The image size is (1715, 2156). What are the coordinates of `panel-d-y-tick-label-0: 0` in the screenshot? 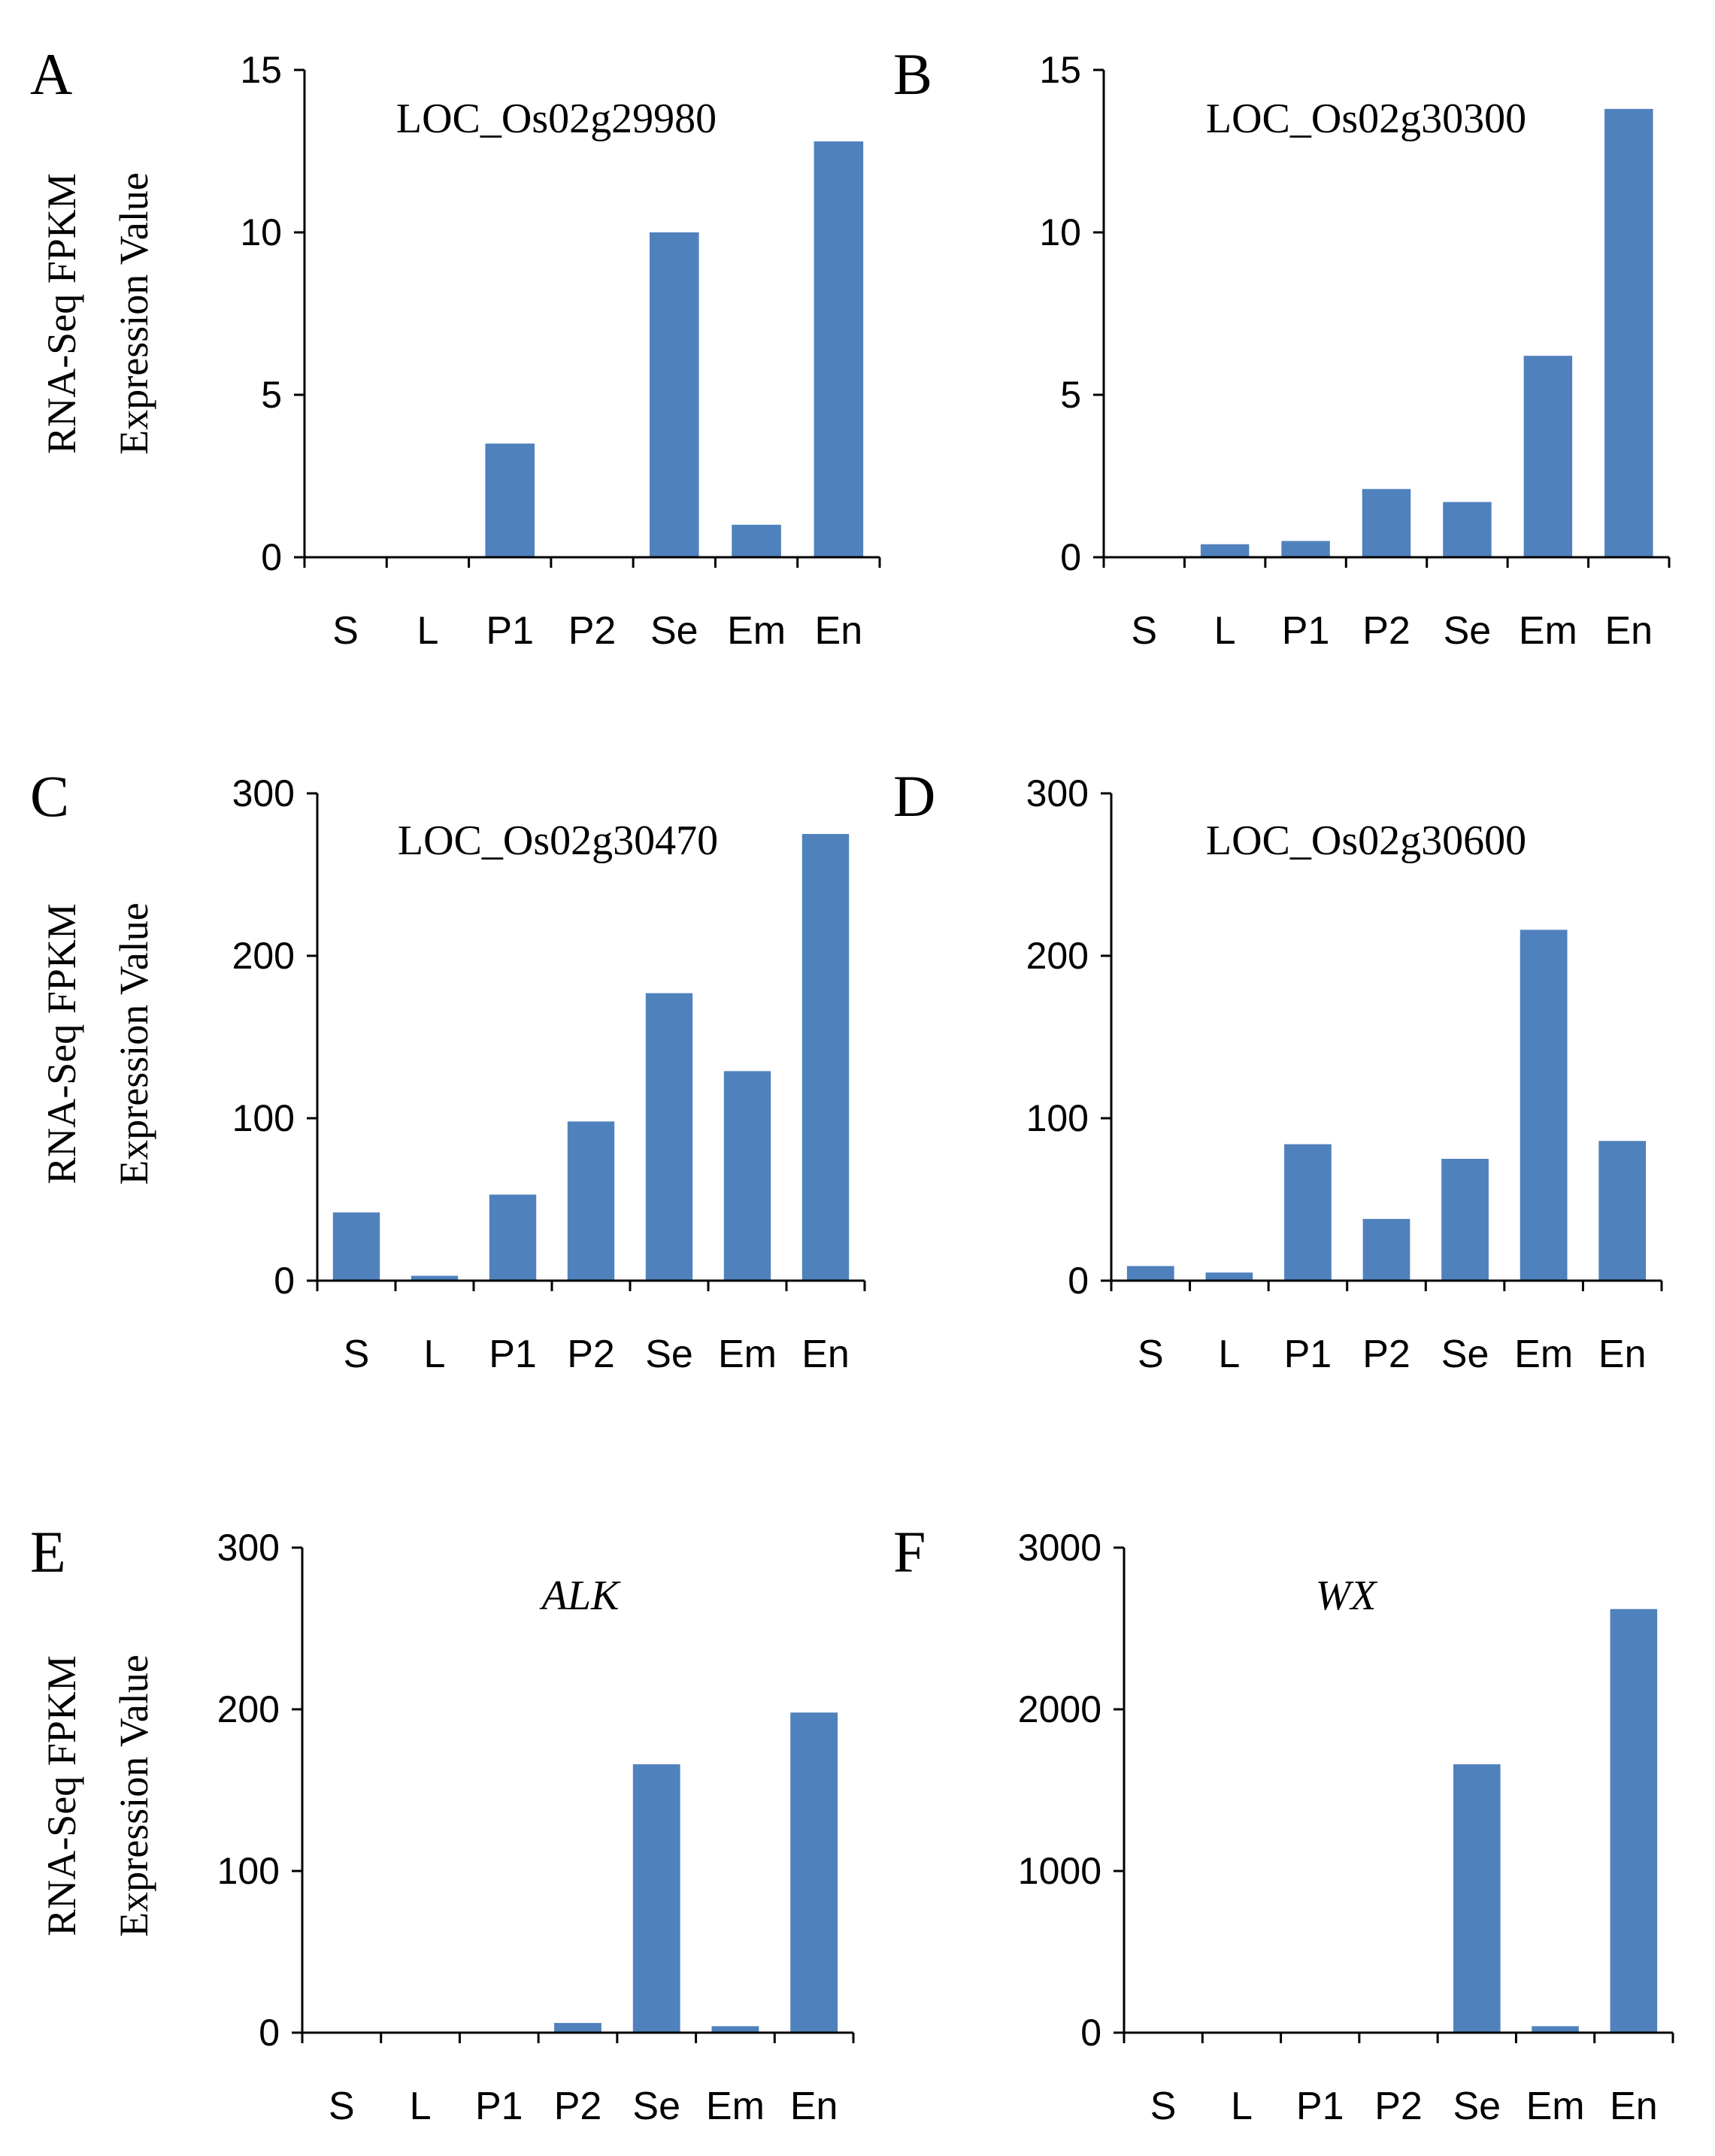 It's located at (1078, 1281).